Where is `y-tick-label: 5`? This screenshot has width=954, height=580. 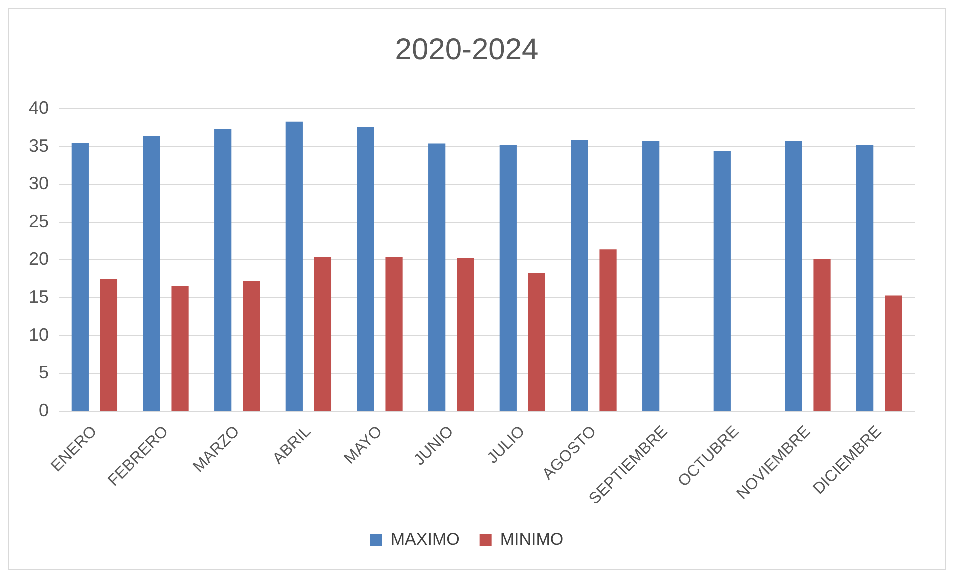
y-tick-label: 5 is located at coordinates (44, 372).